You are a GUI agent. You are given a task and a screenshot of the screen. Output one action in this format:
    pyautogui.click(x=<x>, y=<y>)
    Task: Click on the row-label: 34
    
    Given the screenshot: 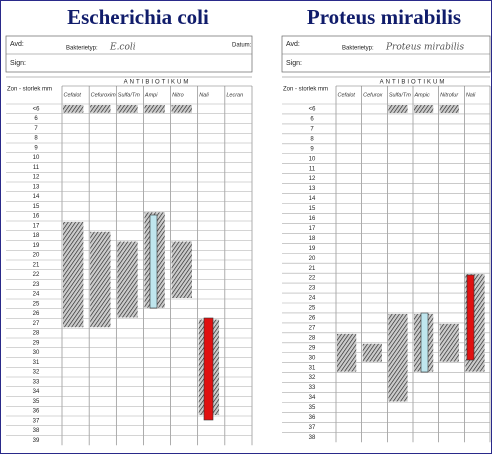 What is the action you would take?
    pyautogui.click(x=312, y=398)
    